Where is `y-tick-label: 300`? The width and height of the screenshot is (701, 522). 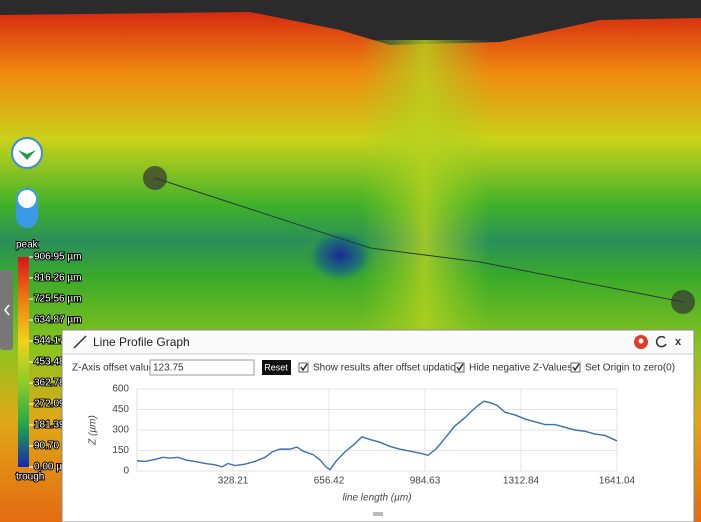 y-tick-label: 300 is located at coordinates (120, 430).